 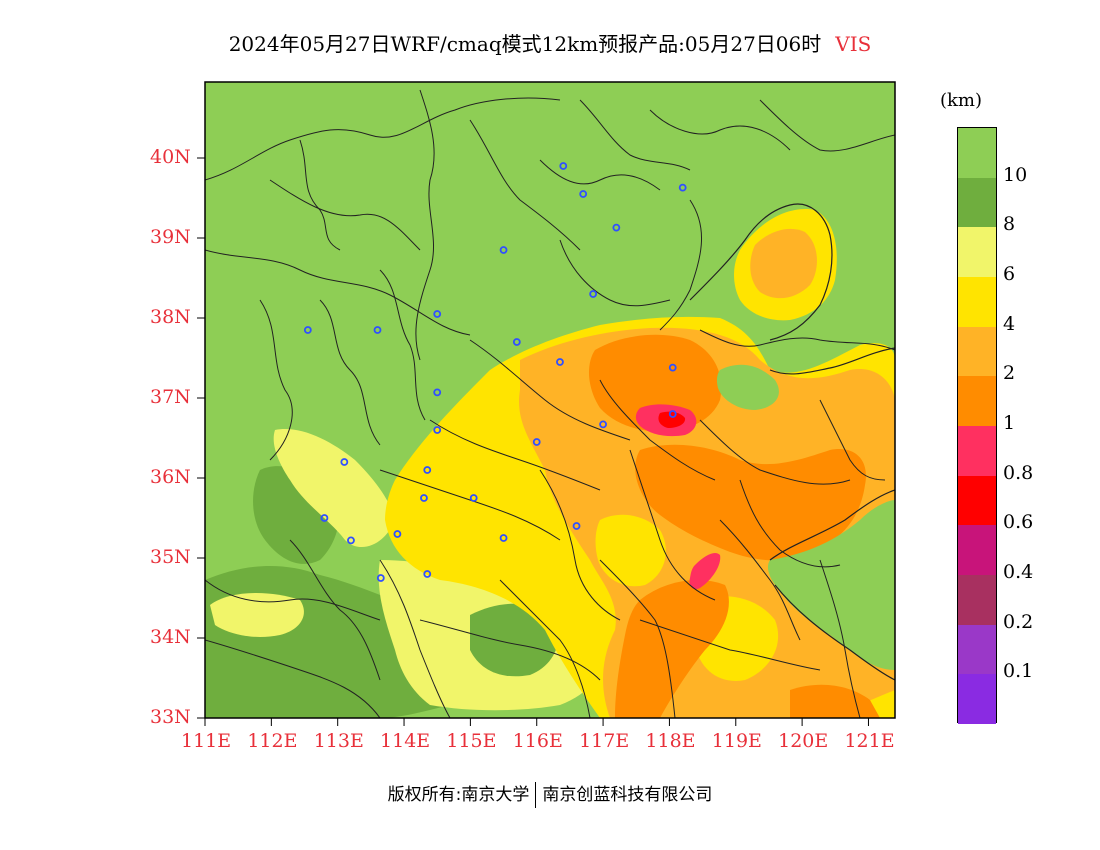 What do you see at coordinates (961, 100) in the screenshot?
I see `legend-unit: (km)` at bounding box center [961, 100].